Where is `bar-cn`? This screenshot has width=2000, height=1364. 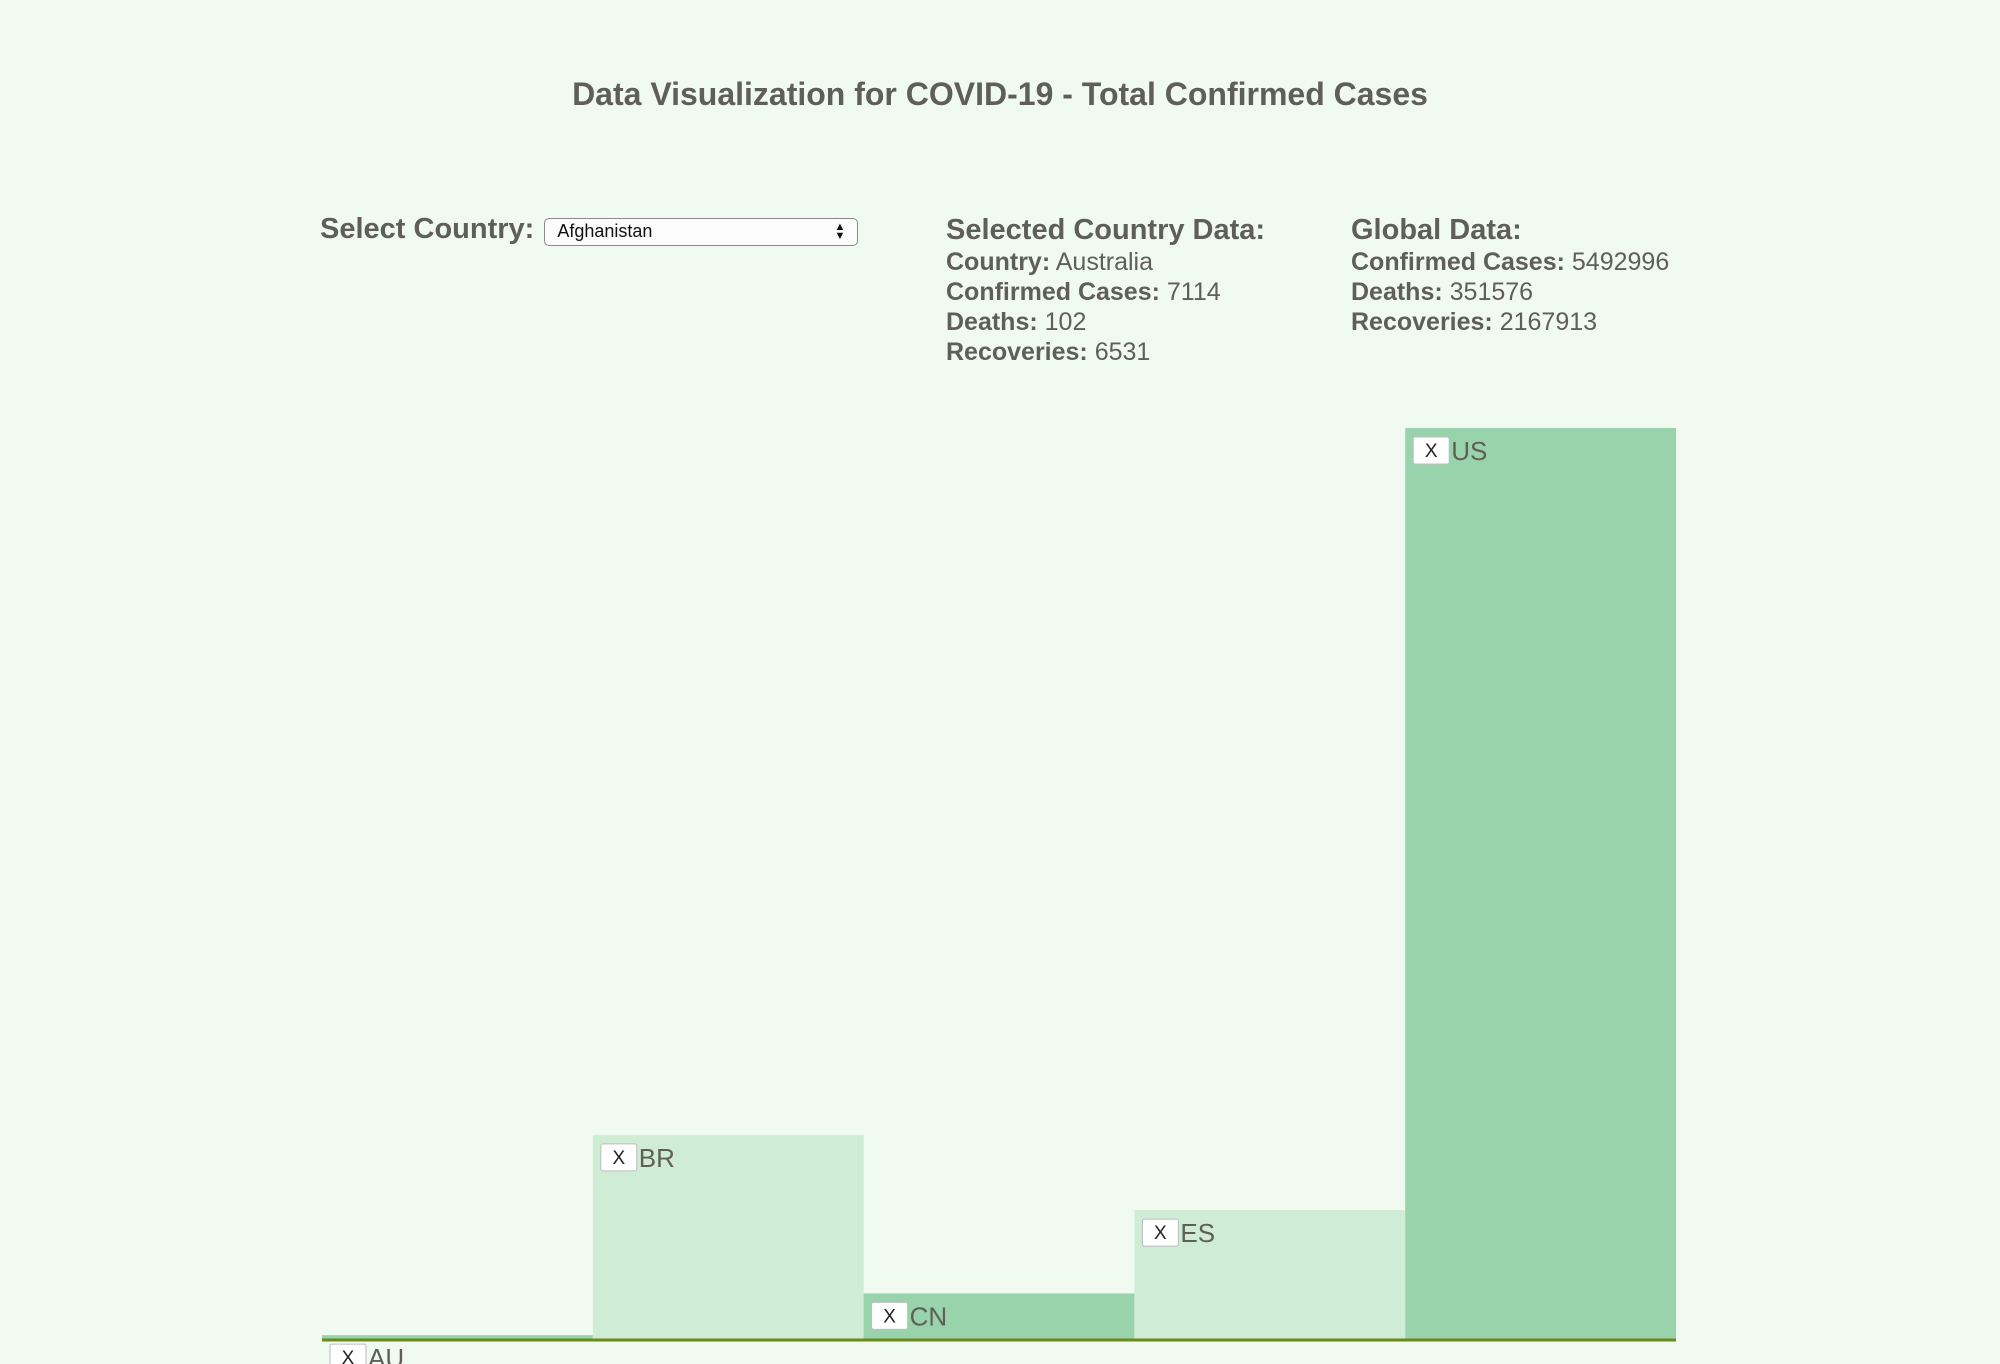
bar-cn is located at coordinates (999, 1316).